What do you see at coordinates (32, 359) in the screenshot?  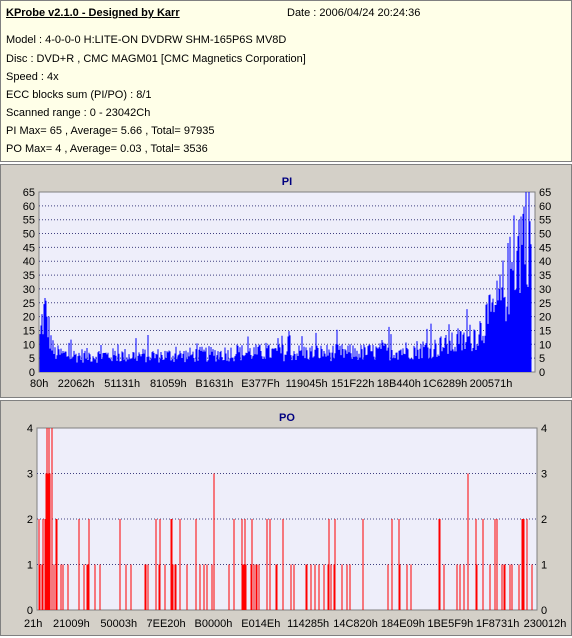 I see `y-tick-label-left: 5` at bounding box center [32, 359].